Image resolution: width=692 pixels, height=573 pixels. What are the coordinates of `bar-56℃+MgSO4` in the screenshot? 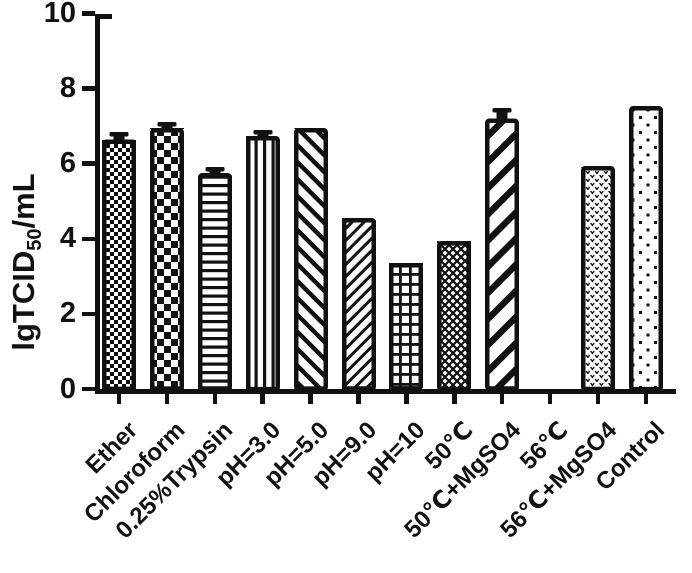 It's located at (598, 278).